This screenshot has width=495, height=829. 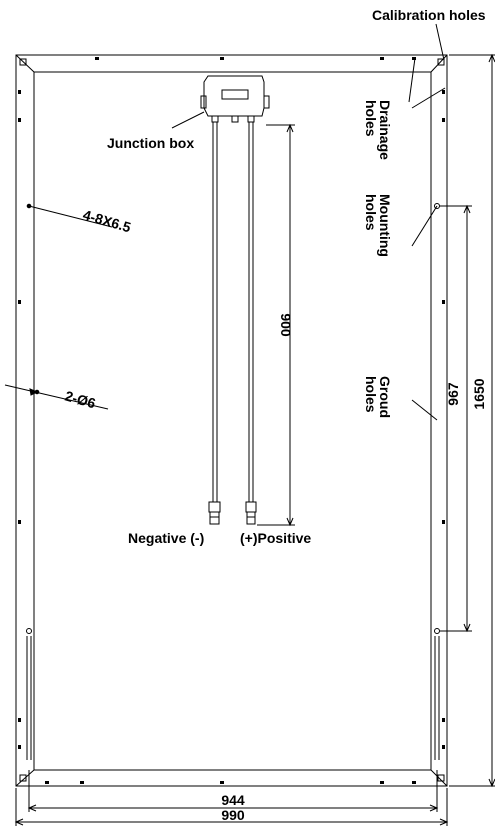 I want to click on frame-inner-width-dimension: 944, so click(x=233, y=800).